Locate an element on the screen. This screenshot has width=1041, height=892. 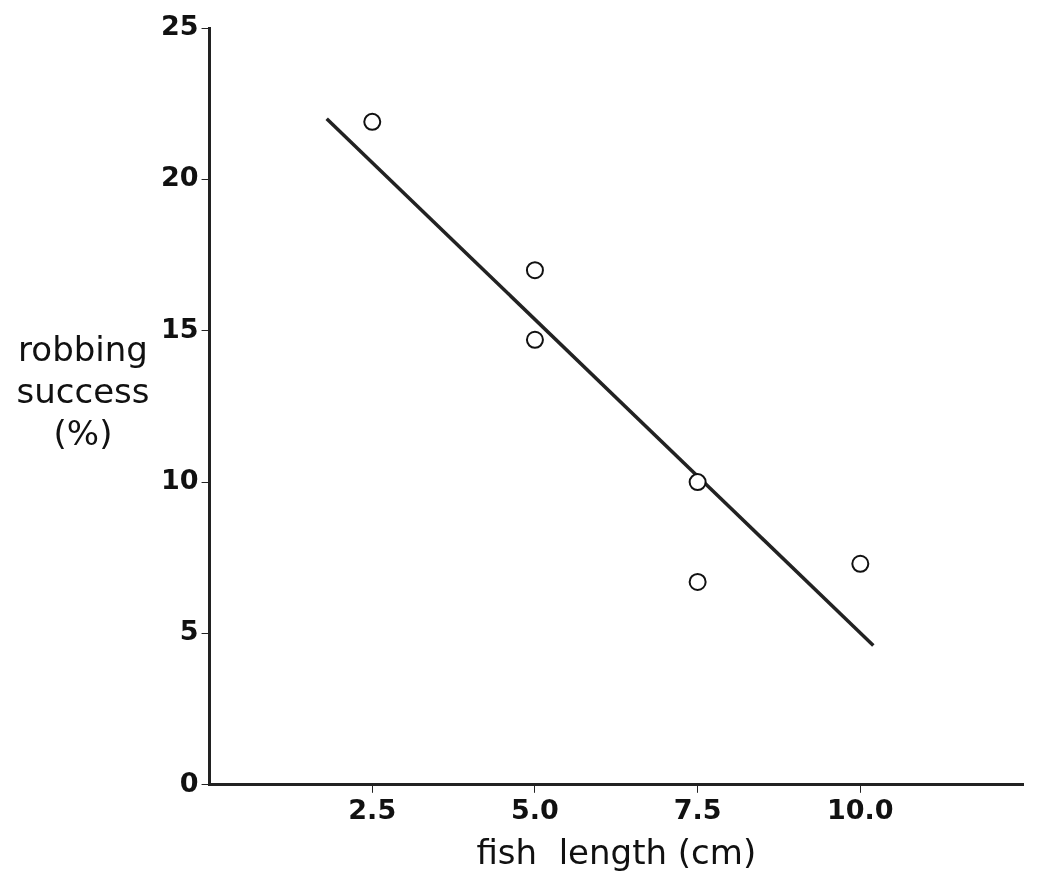
x-axis-title: fish length (cm) is located at coordinates (616, 852).